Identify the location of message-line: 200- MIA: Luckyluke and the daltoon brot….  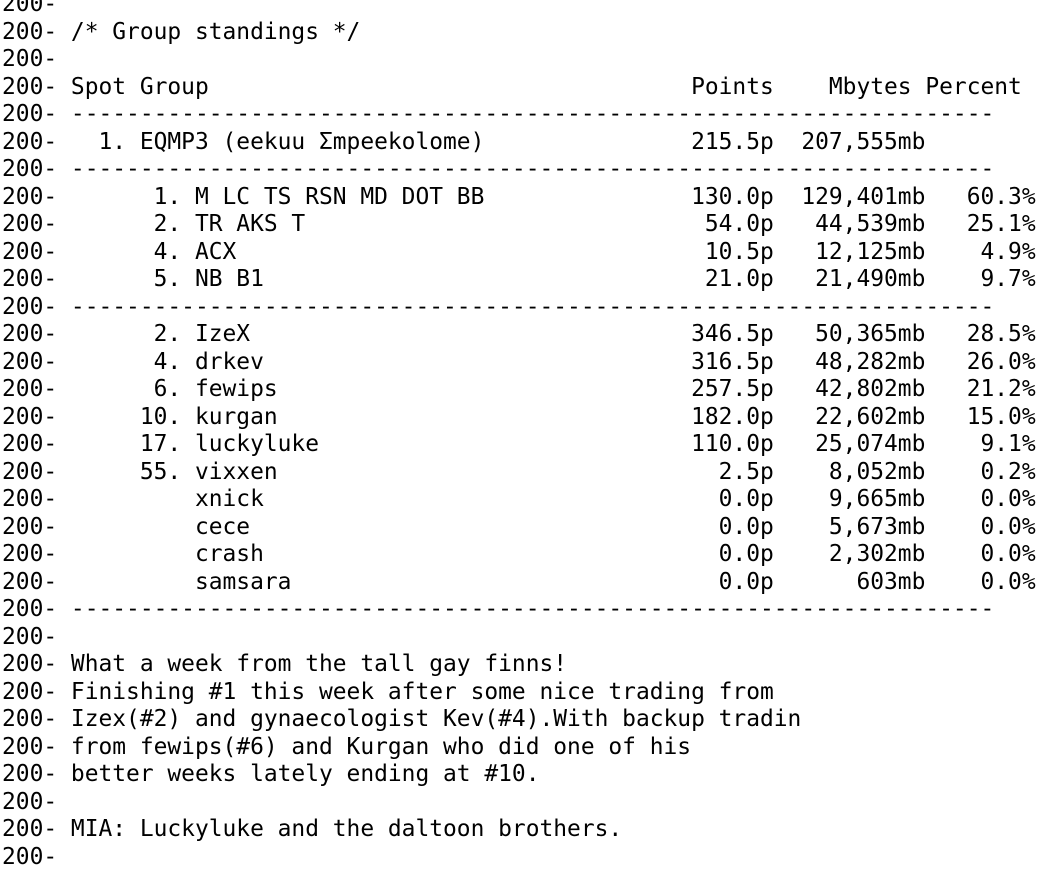
(312, 829).